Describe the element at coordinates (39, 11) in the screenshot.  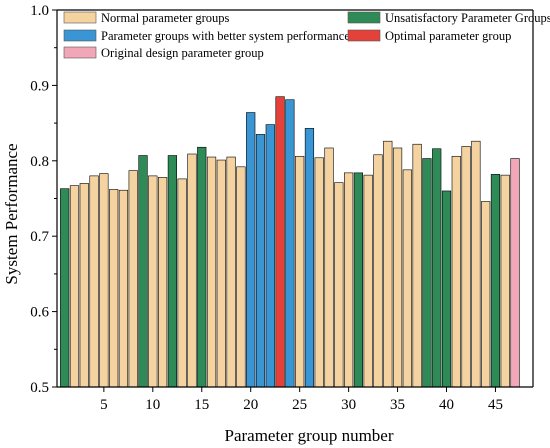
I see `y-tick-label: 1.0` at that location.